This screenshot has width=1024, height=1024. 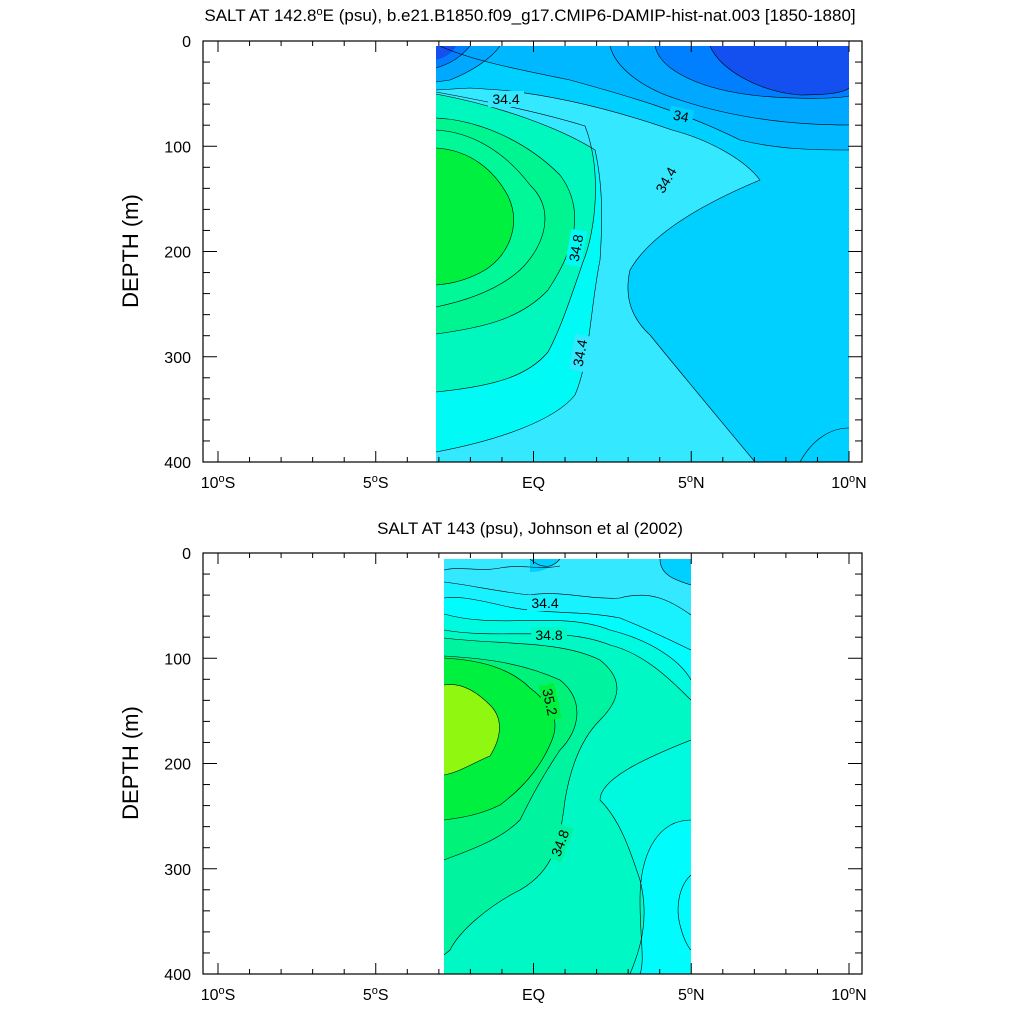 I want to click on contour-field-observed: 34.4 34.8 35.2 34.8, so click(x=567, y=766).